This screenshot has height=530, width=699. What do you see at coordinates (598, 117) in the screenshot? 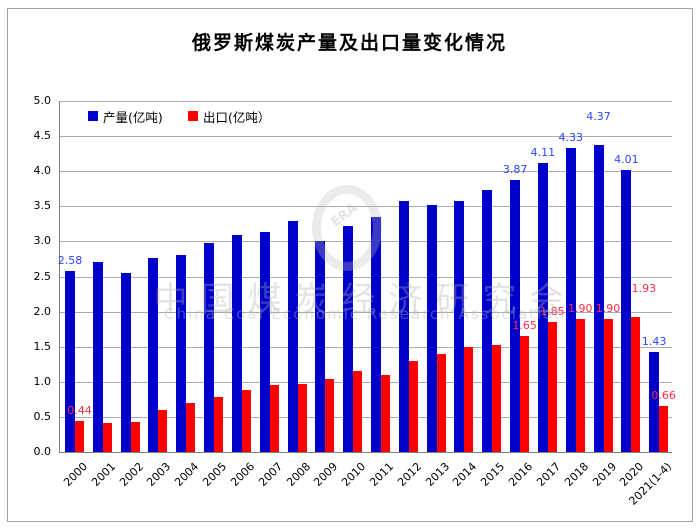
I see `bar-value-label: 4.37` at bounding box center [598, 117].